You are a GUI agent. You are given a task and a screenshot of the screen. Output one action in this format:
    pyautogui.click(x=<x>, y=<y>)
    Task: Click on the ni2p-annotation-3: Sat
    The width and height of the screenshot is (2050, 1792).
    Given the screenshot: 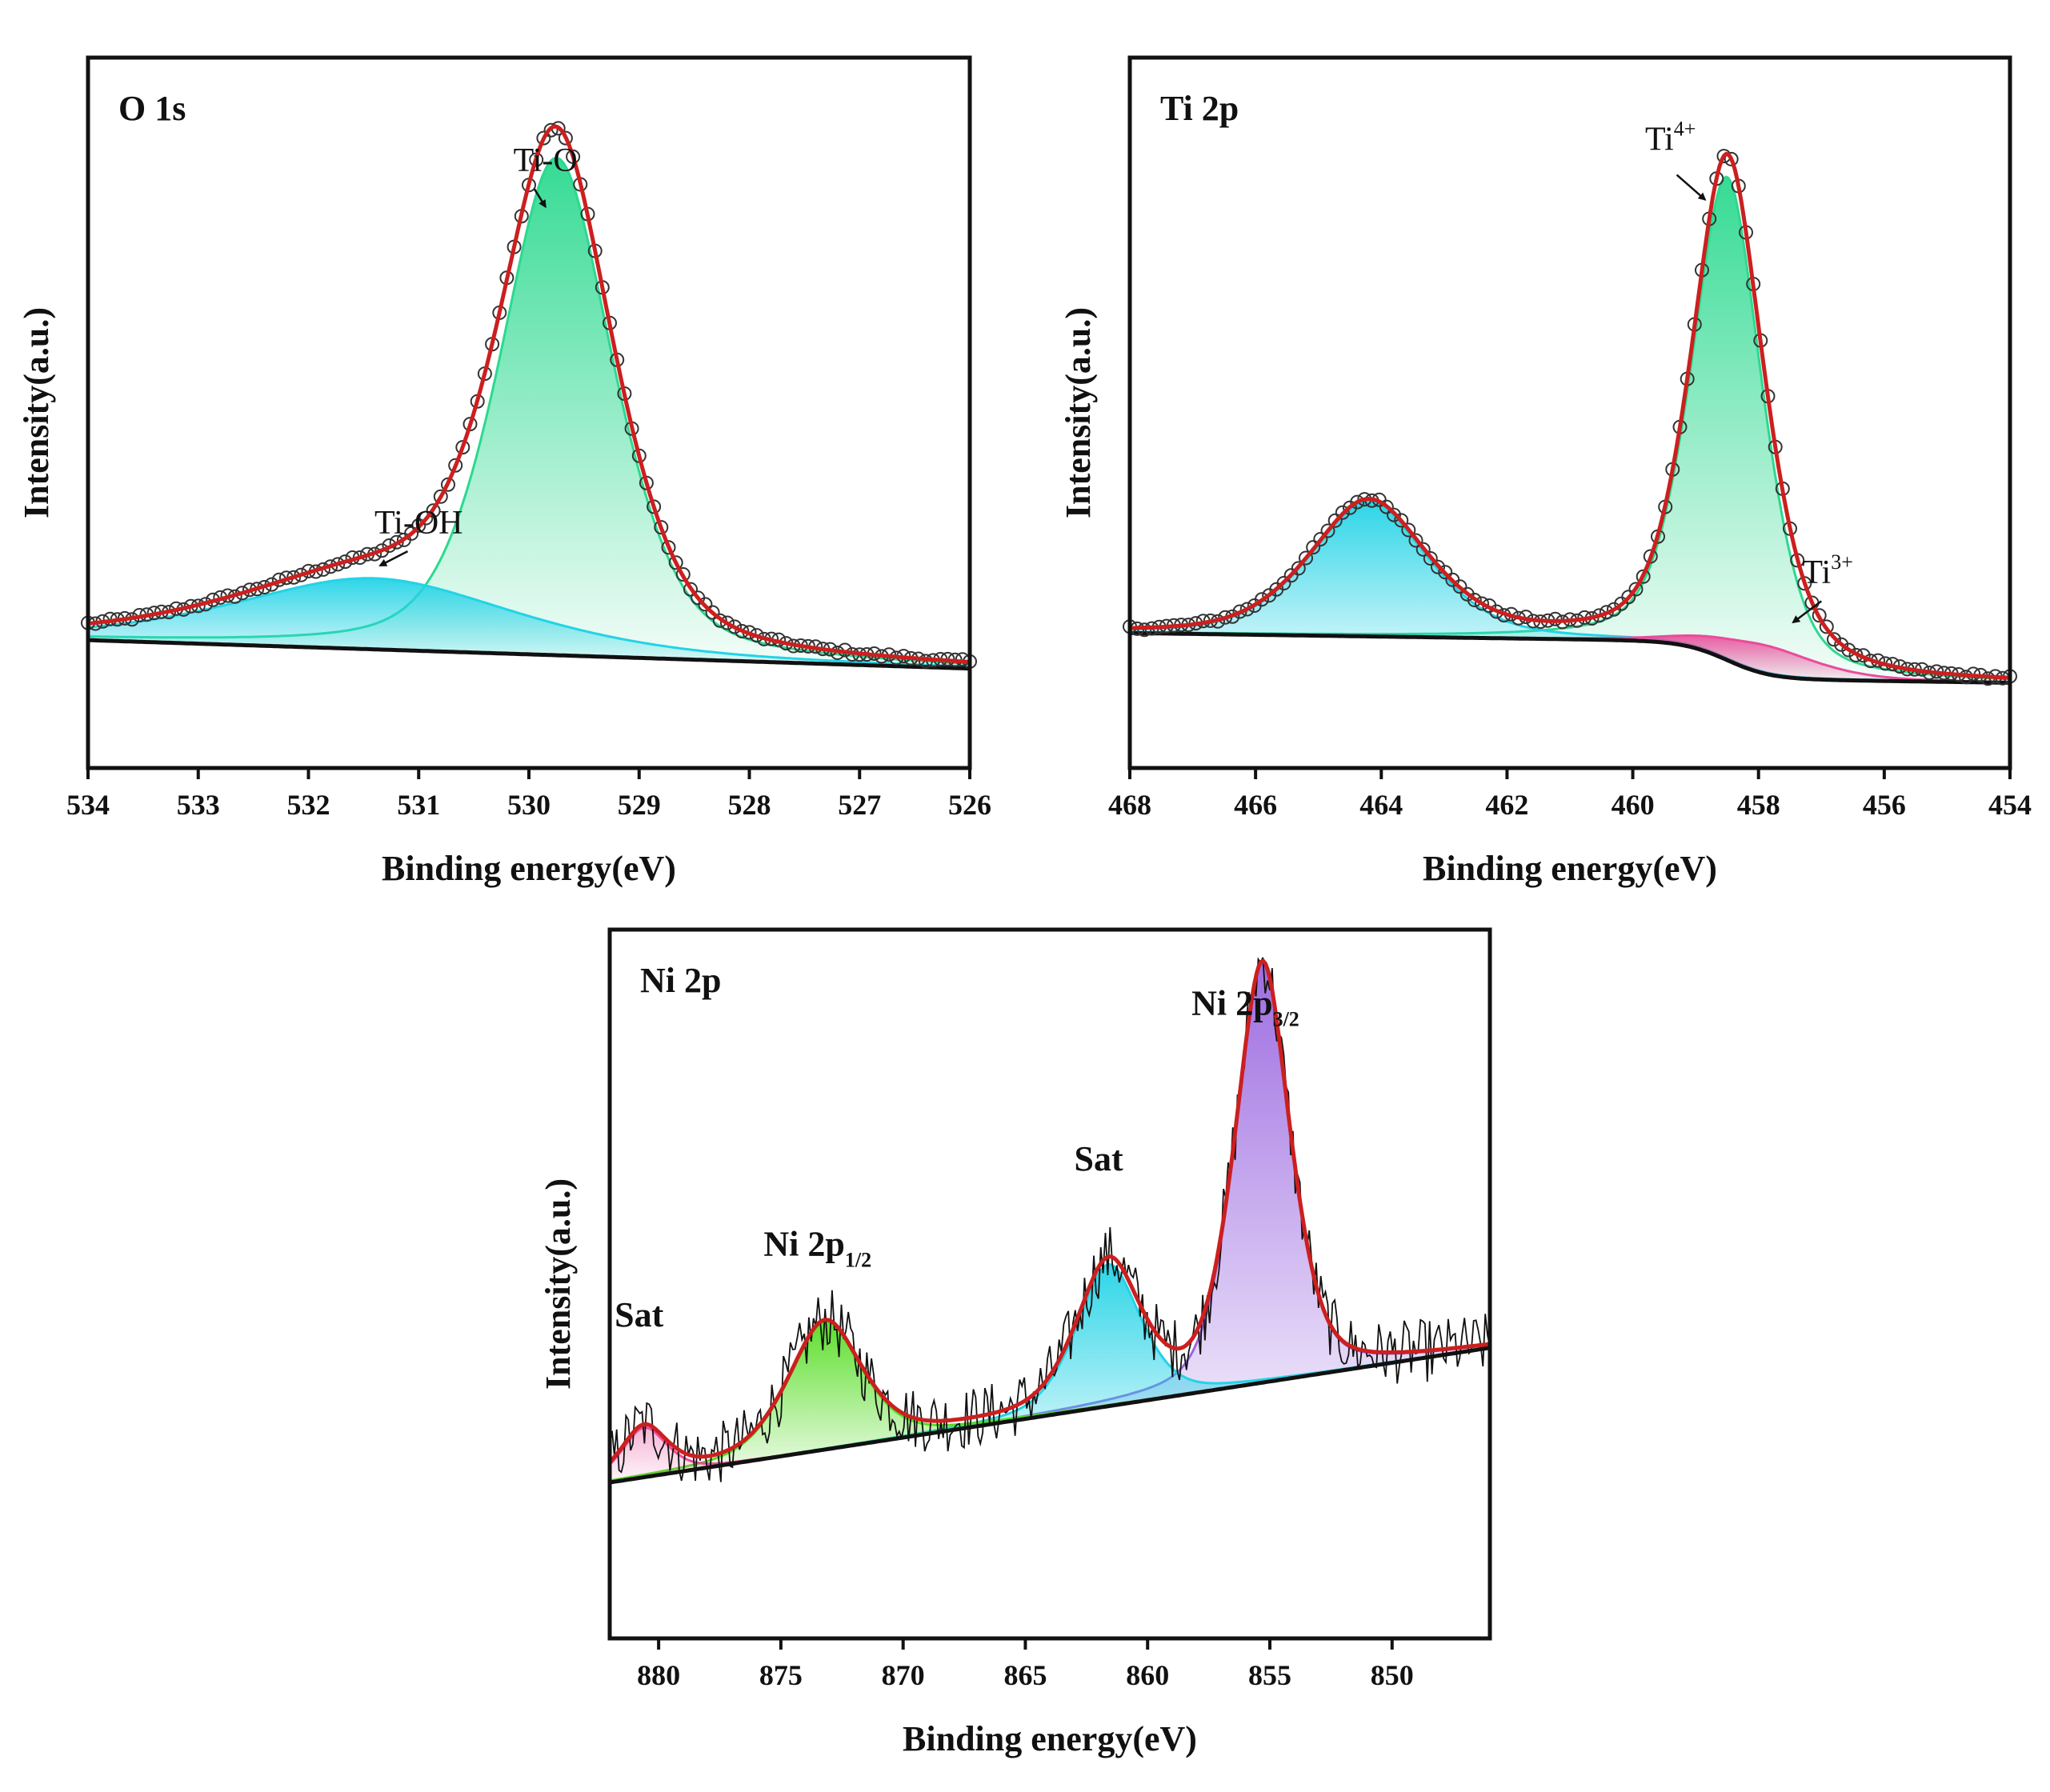 What is the action you would take?
    pyautogui.click(x=639, y=1314)
    